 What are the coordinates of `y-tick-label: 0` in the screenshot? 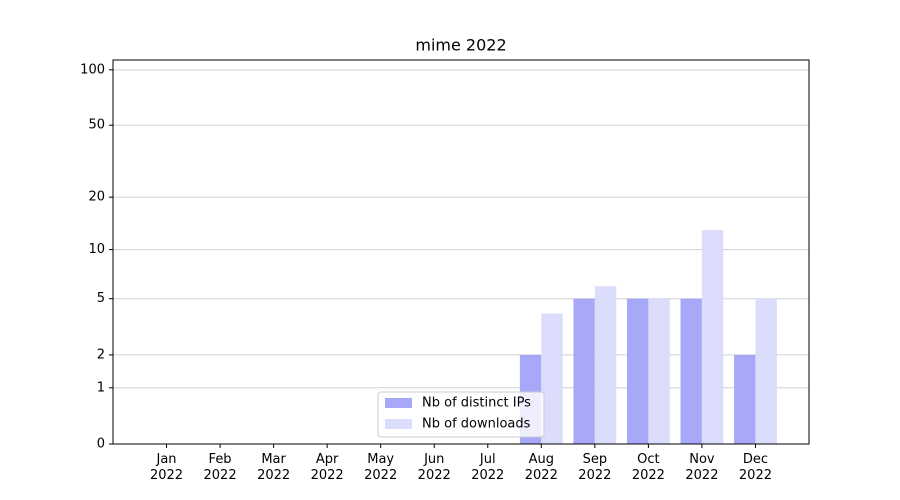 It's located at (101, 444).